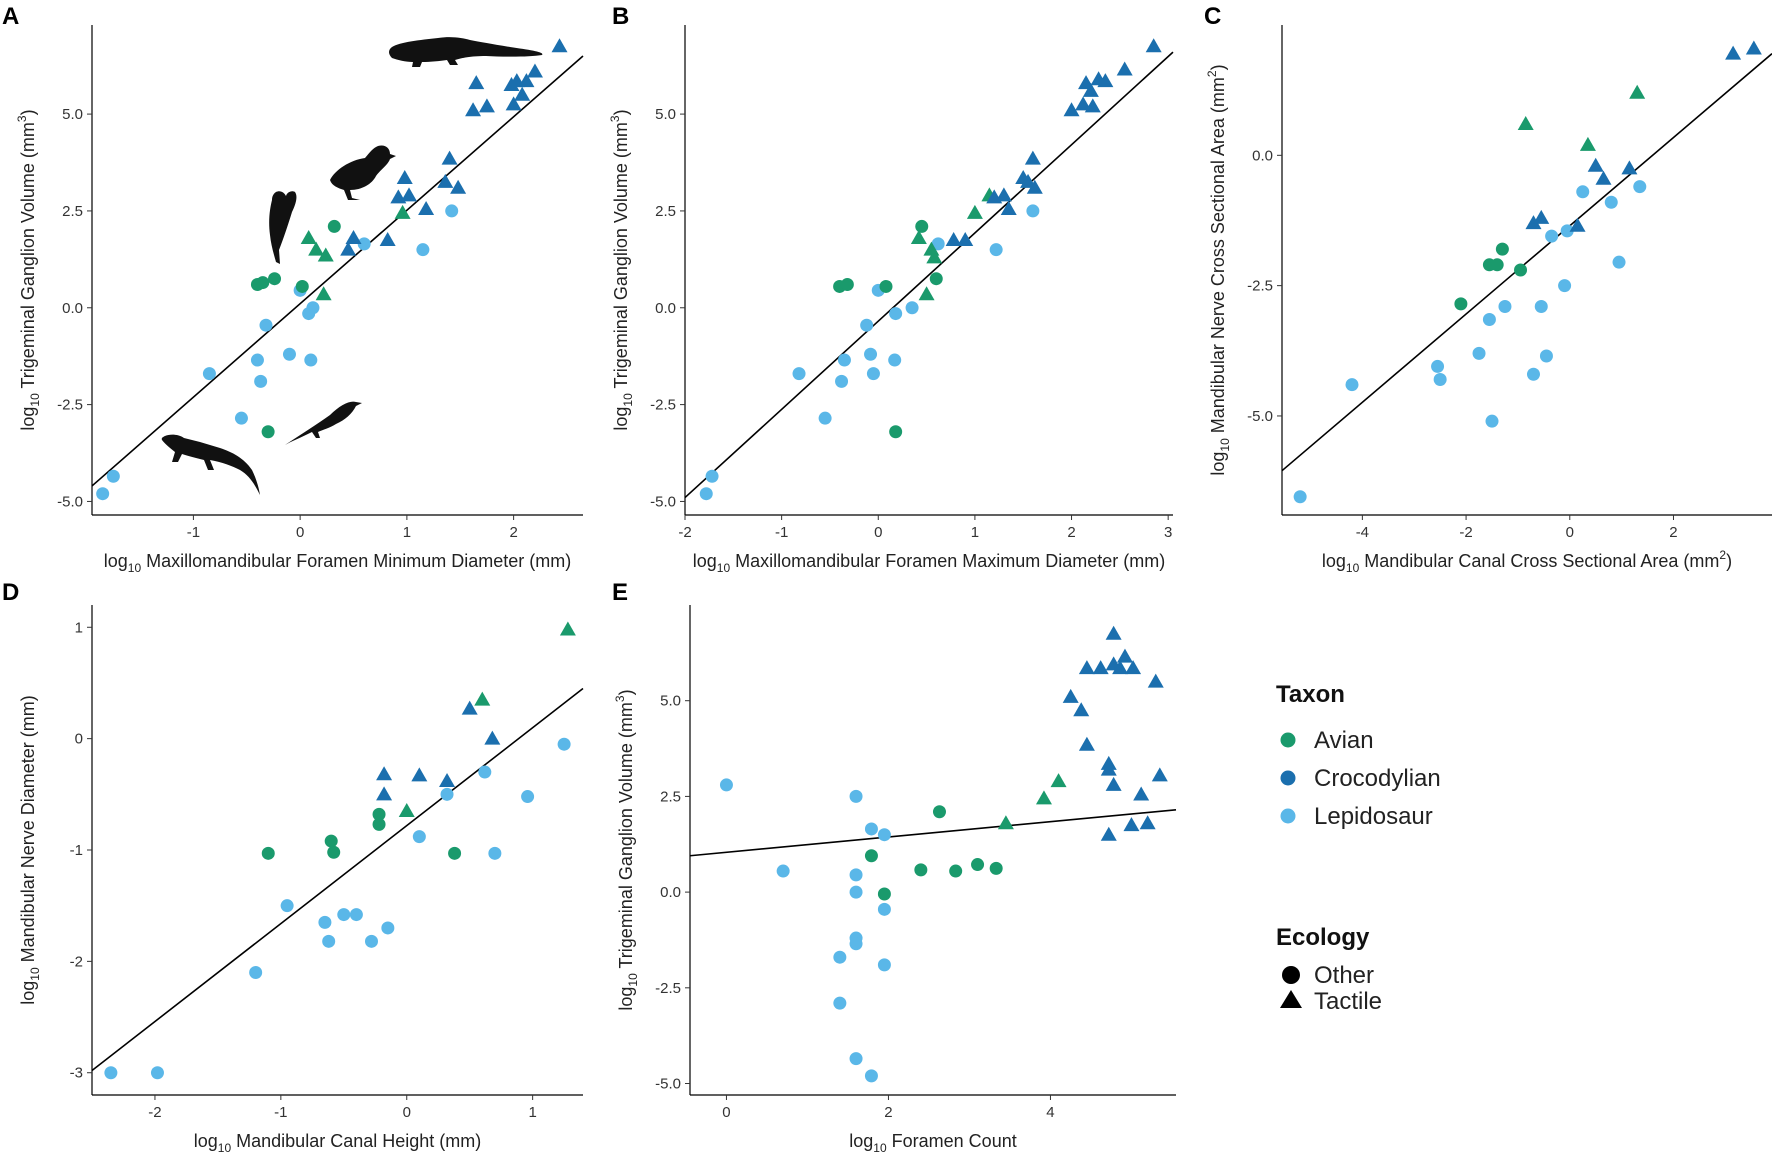 The image size is (1772, 1157). What do you see at coordinates (1291, 999) in the screenshot?
I see `legend-tactile-marker` at bounding box center [1291, 999].